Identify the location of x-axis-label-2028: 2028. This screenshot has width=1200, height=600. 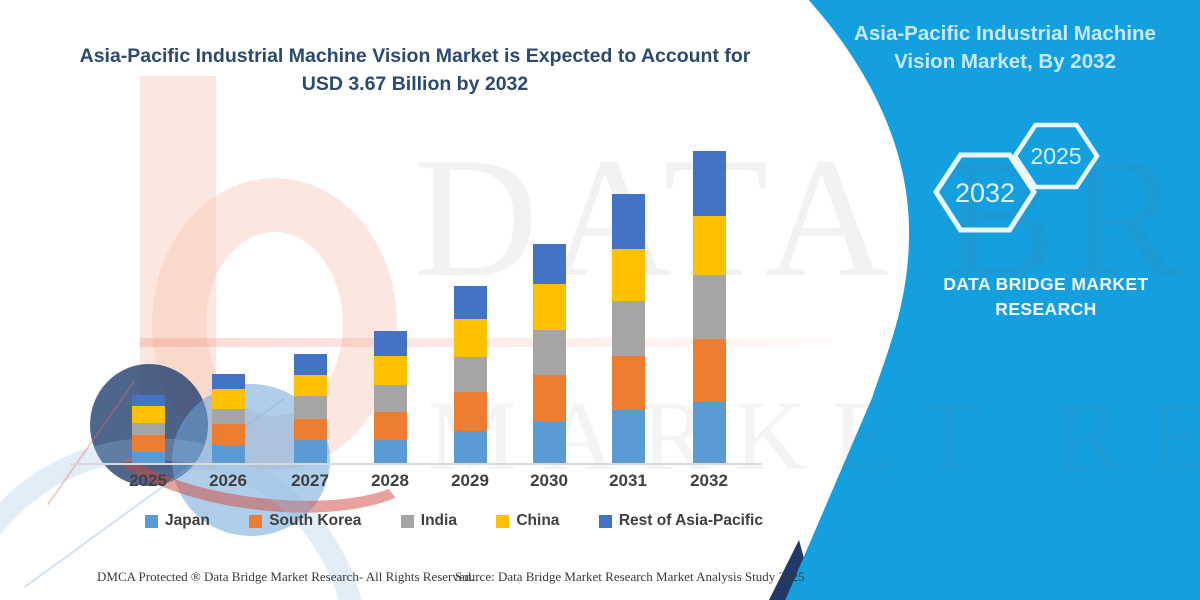
(390, 480).